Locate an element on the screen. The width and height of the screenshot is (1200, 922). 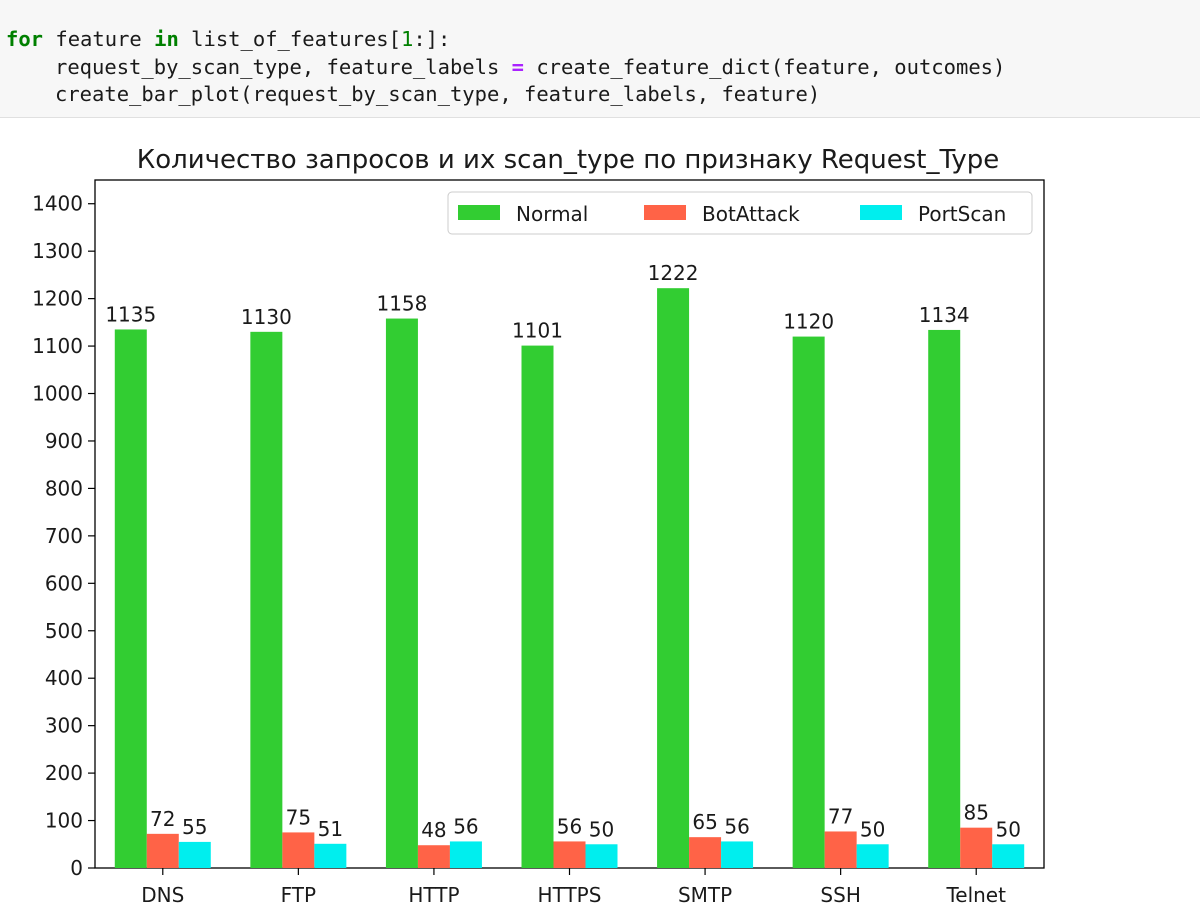
y-tick-label: 200 is located at coordinates (64, 773).